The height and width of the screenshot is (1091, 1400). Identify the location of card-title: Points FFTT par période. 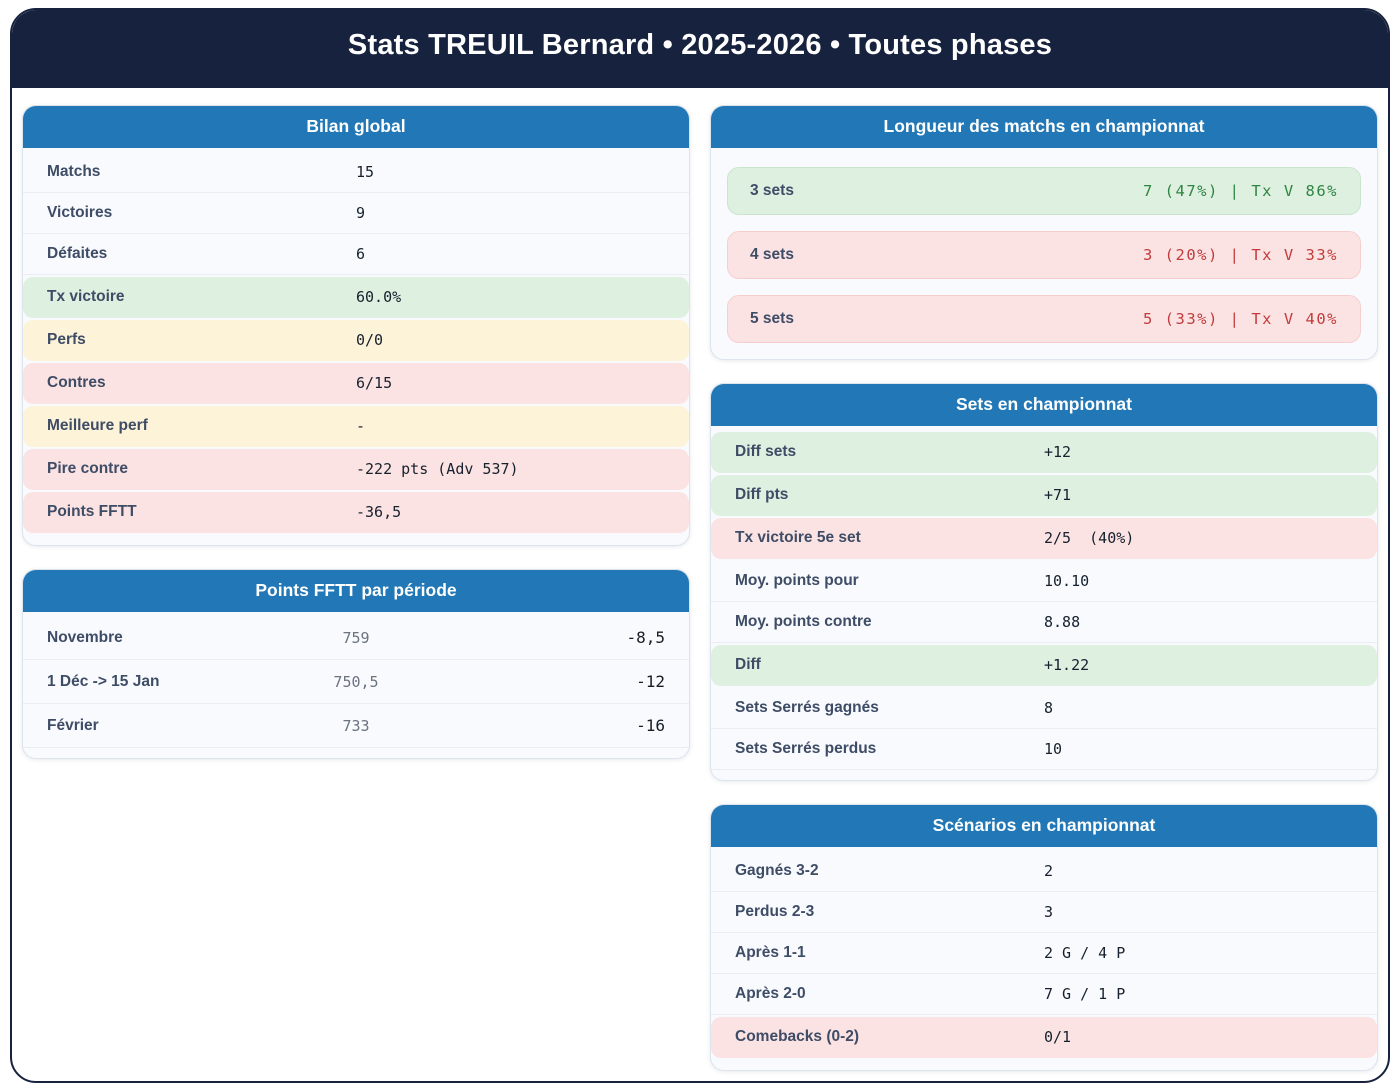
(356, 591).